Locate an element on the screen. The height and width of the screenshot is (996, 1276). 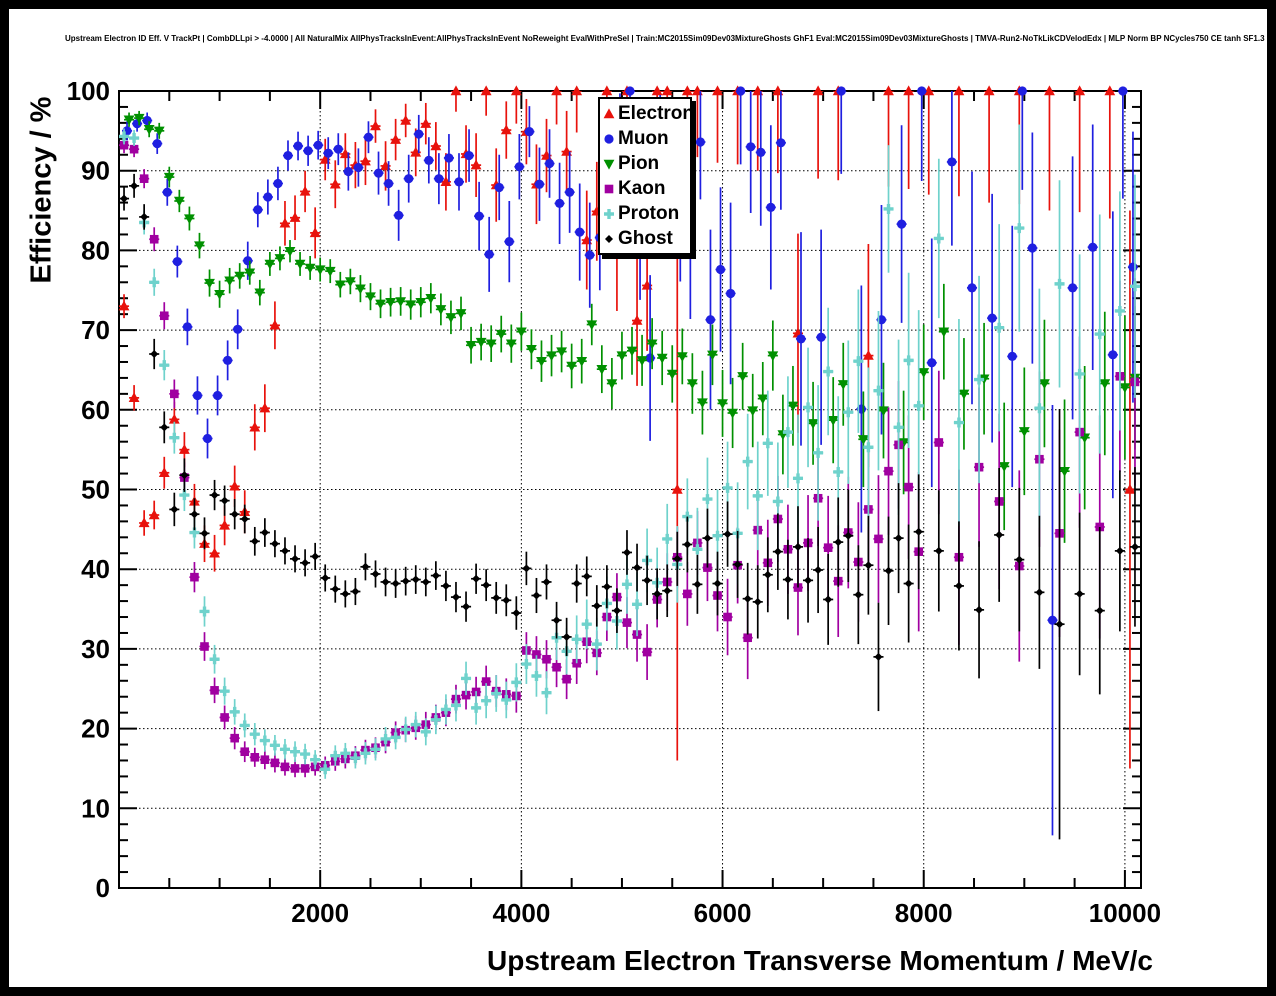
y-axis-title: Efficiency / % is located at coordinates (41, 190).